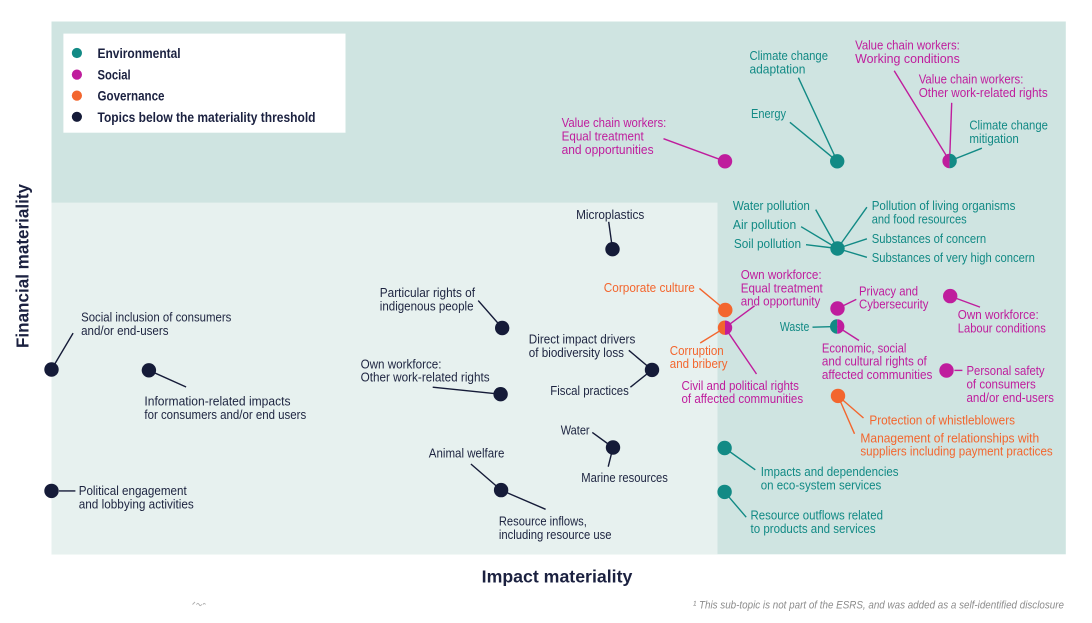 This screenshot has width=1092, height=623. Describe the element at coordinates (1001, 385) in the screenshot. I see `svg-text: of consumers` at that location.